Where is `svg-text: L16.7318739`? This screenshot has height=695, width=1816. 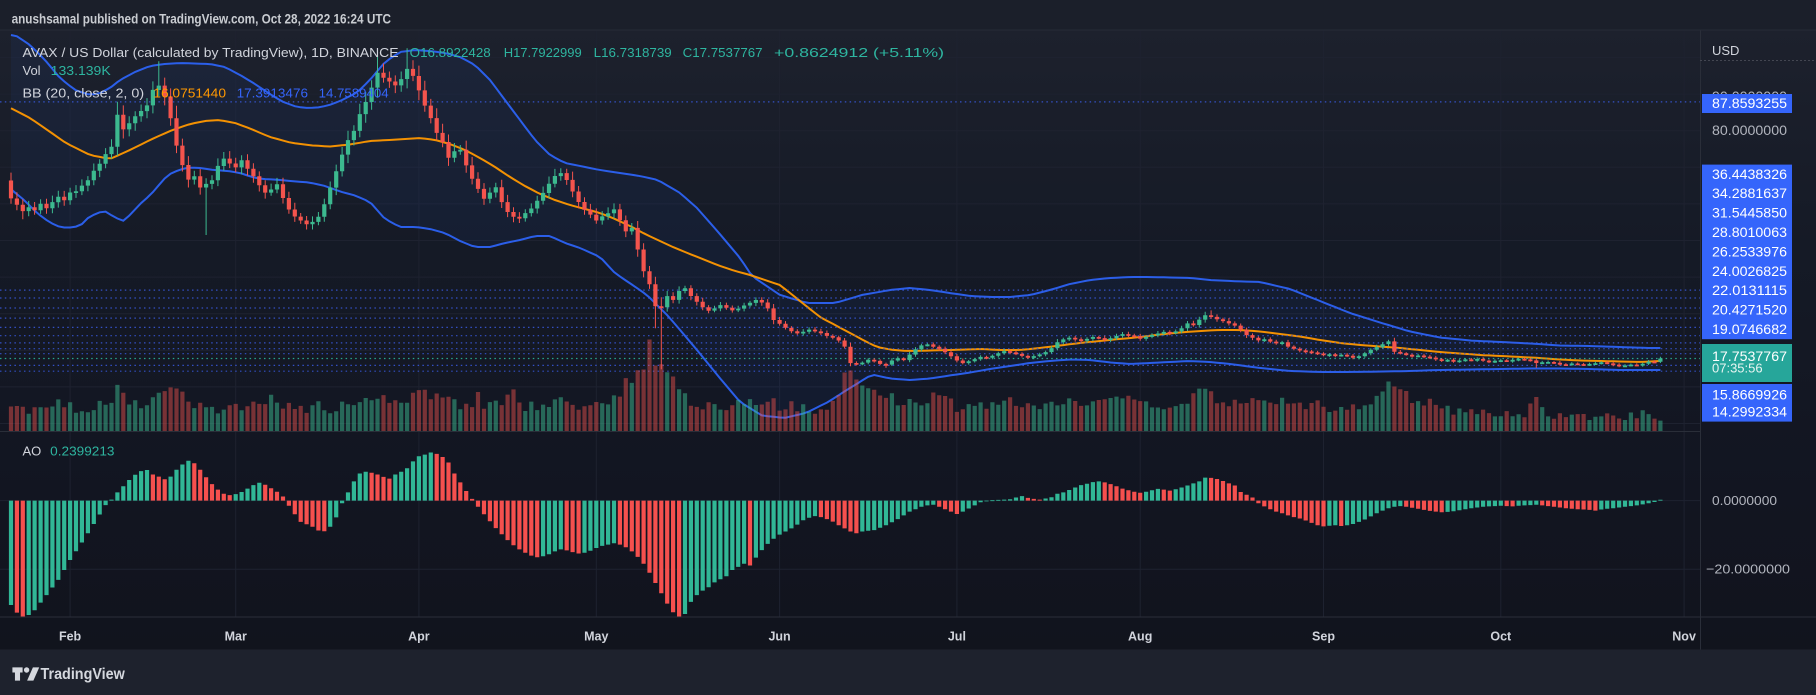 svg-text: L16.7318739 is located at coordinates (633, 52).